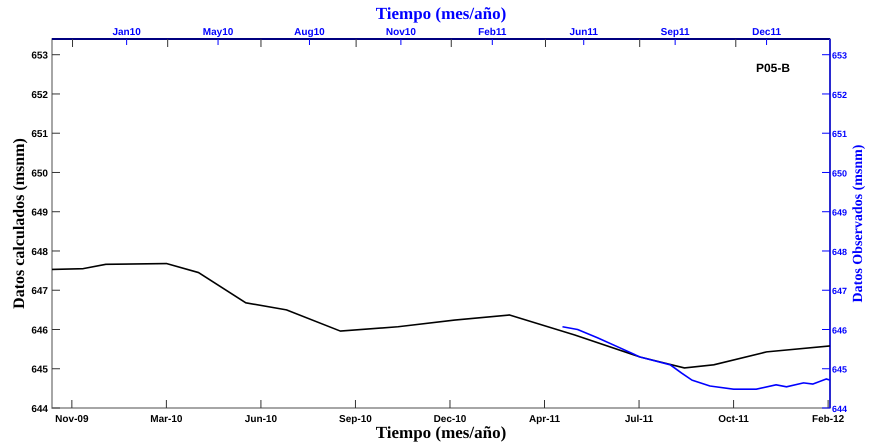  I want to click on y2-tick-label: 647, so click(840, 291).